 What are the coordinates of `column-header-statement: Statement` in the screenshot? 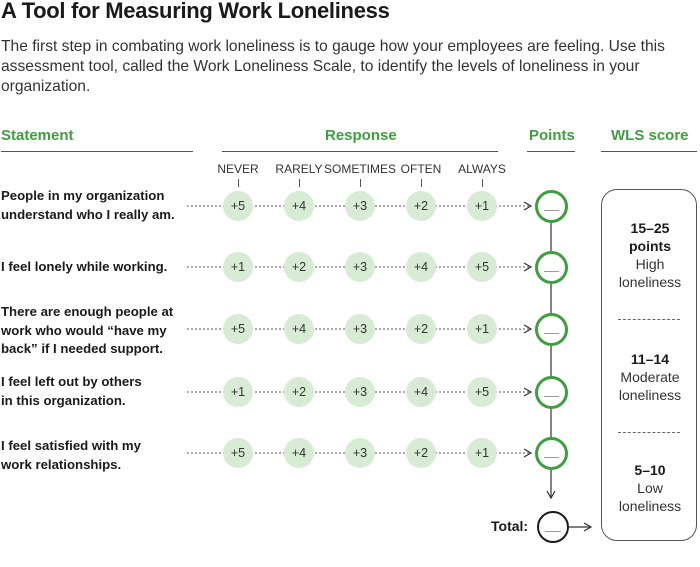 It's located at (37, 135).